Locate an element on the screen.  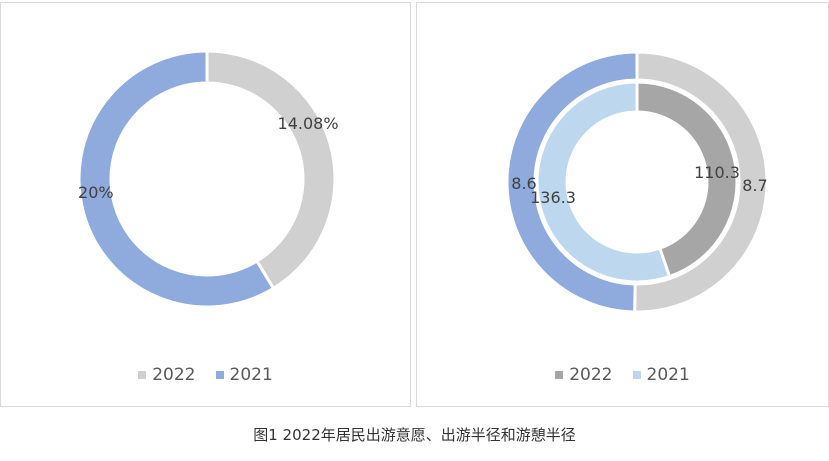
inner-data-label-2022: 110.3 is located at coordinates (717, 172).